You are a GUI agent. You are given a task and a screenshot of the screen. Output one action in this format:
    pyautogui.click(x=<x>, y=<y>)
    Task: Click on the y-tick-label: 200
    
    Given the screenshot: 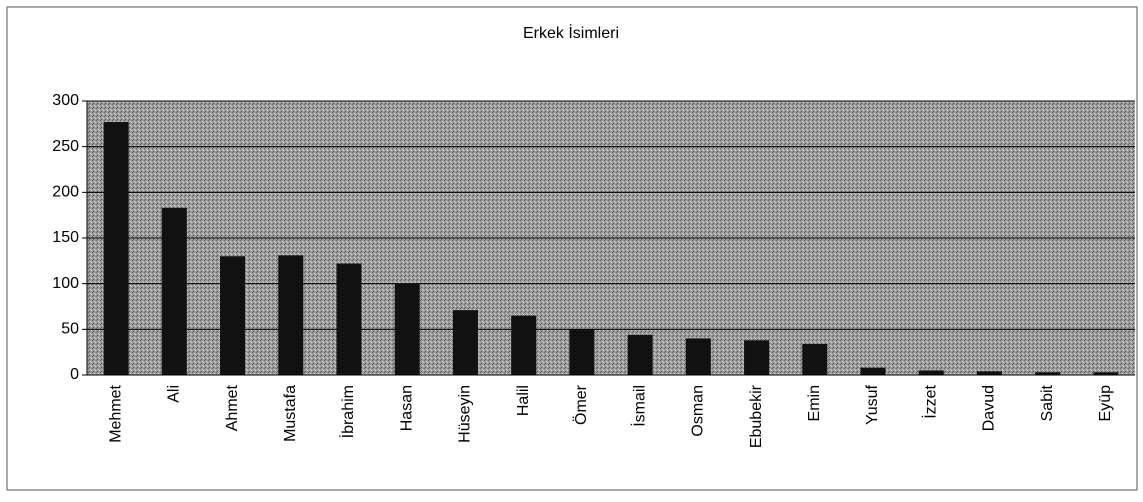 What is the action you would take?
    pyautogui.click(x=65, y=192)
    